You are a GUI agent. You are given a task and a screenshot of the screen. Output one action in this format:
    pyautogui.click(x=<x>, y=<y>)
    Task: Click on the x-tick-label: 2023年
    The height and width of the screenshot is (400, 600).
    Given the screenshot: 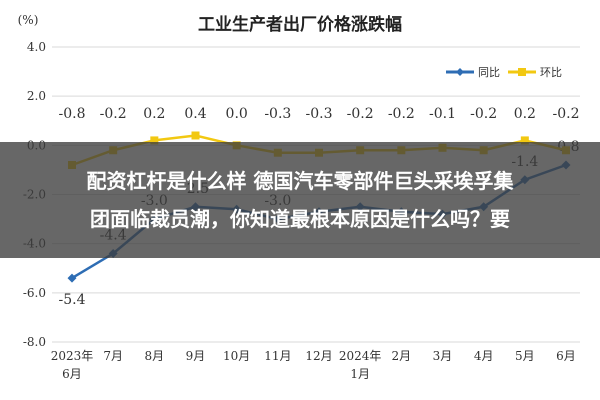 What is the action you would take?
    pyautogui.click(x=72, y=356)
    